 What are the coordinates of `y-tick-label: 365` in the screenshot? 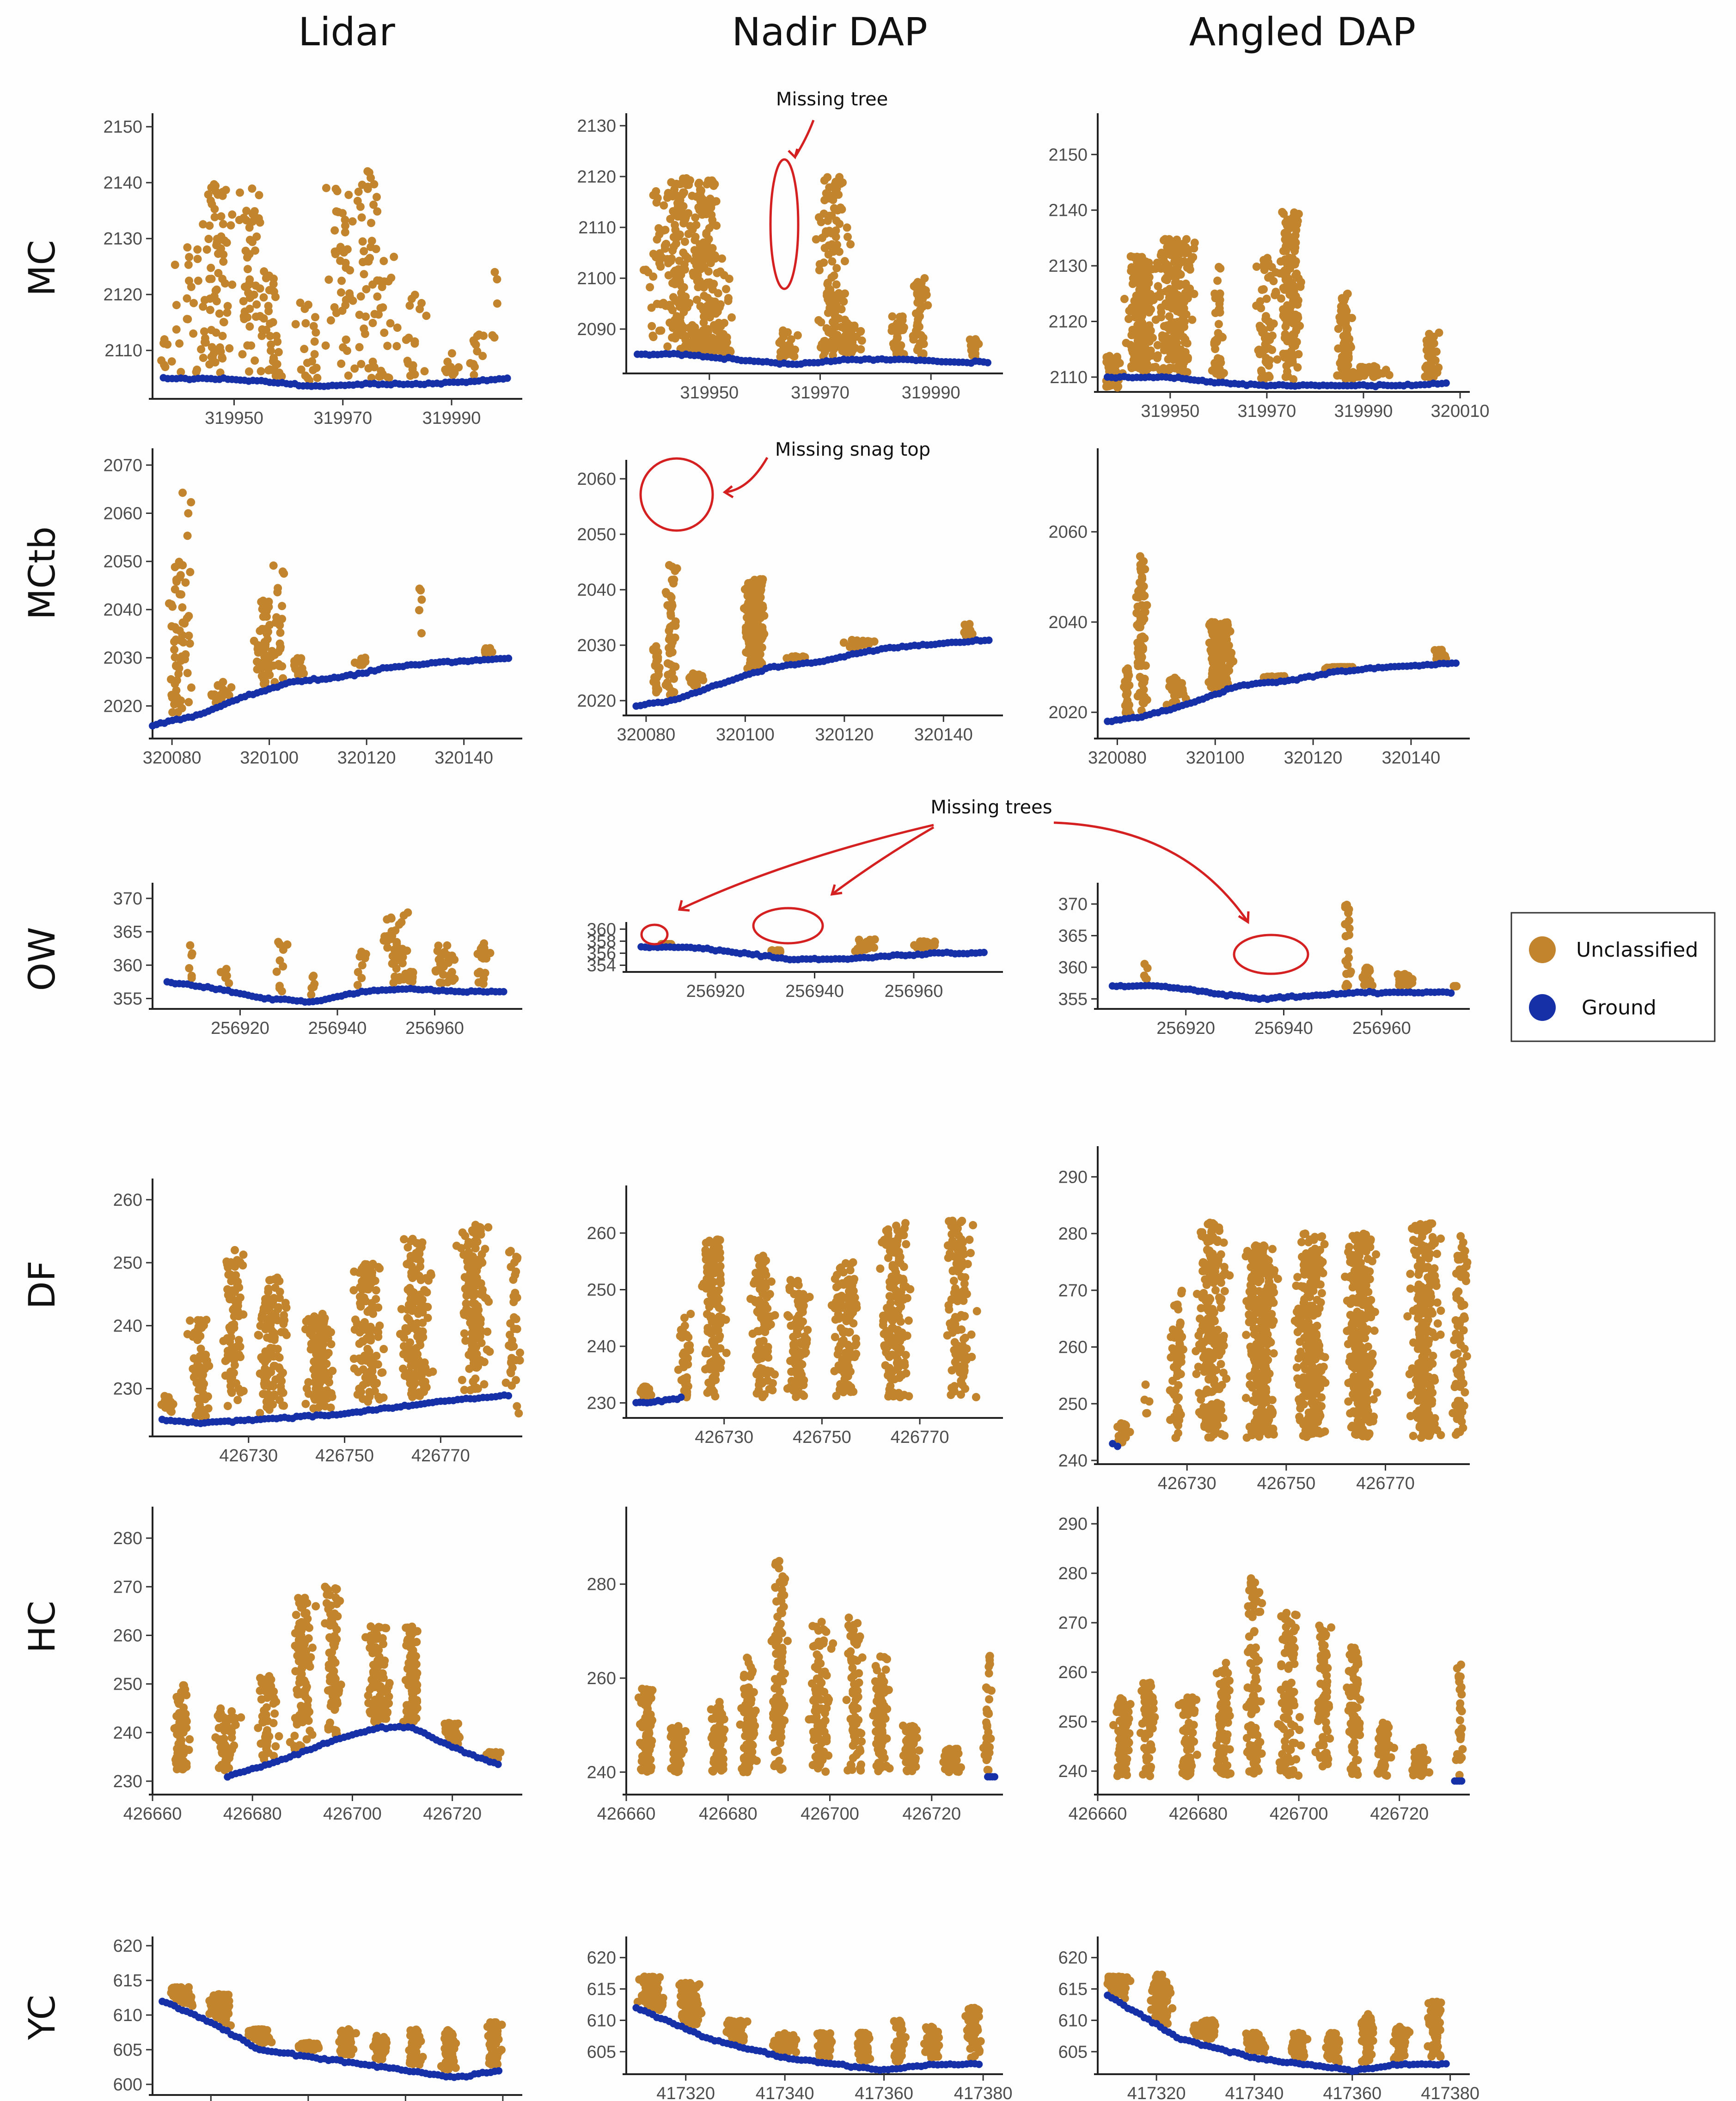 It's located at (1073, 936).